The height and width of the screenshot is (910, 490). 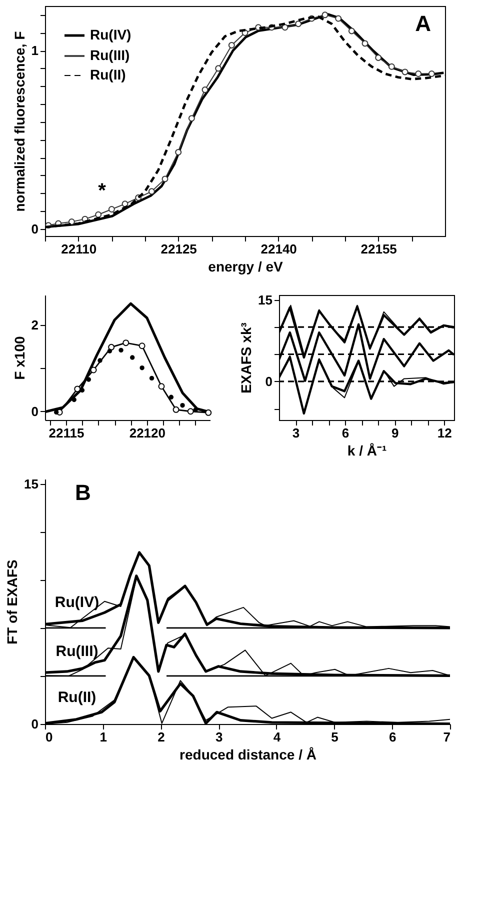 I want to click on annotation: Ru(IV), so click(x=77, y=602).